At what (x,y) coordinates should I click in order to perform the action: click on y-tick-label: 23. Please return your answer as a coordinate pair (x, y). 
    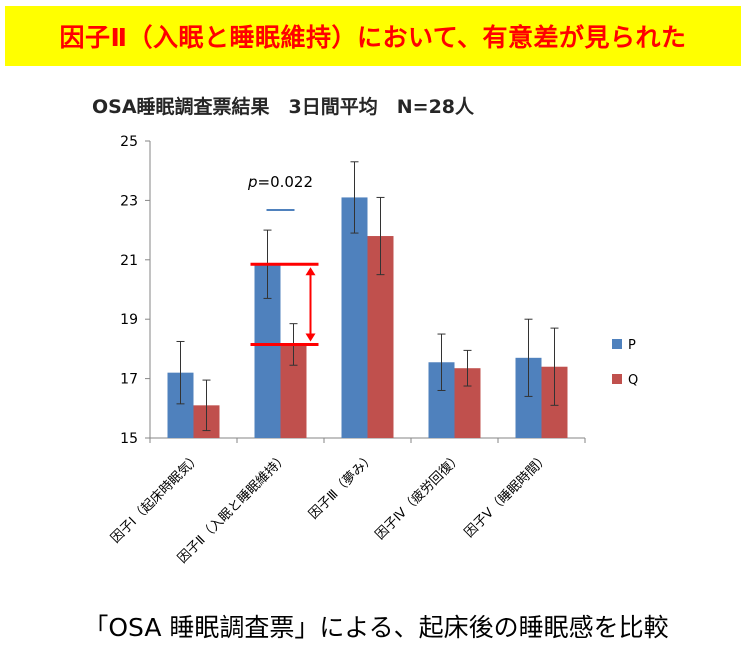
    Looking at the image, I should click on (129, 201).